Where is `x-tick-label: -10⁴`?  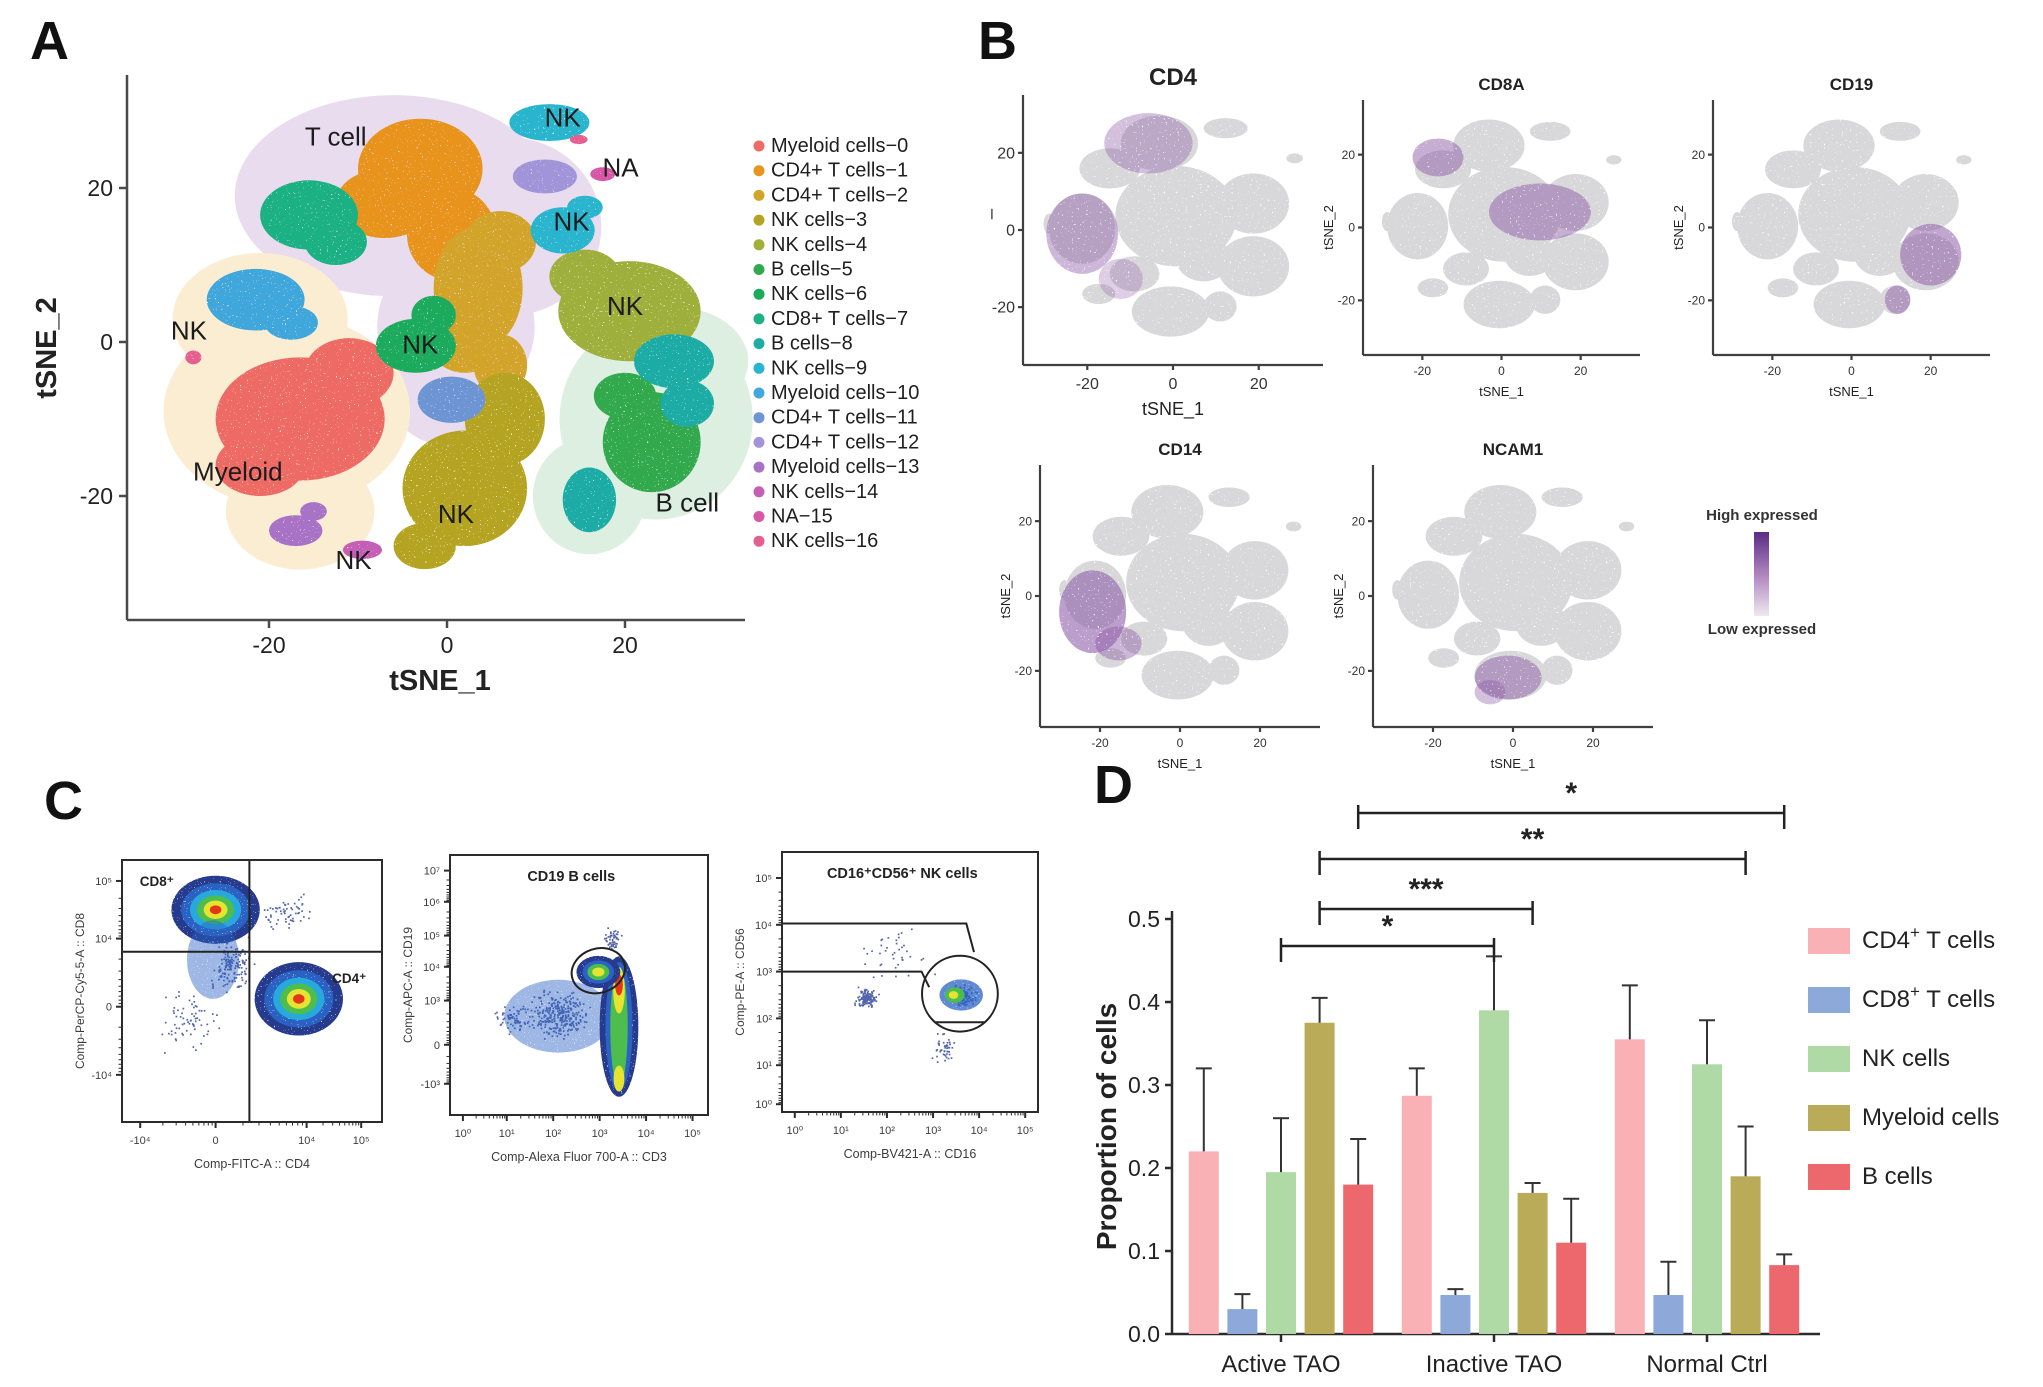
x-tick-label: -10⁴ is located at coordinates (140, 1141).